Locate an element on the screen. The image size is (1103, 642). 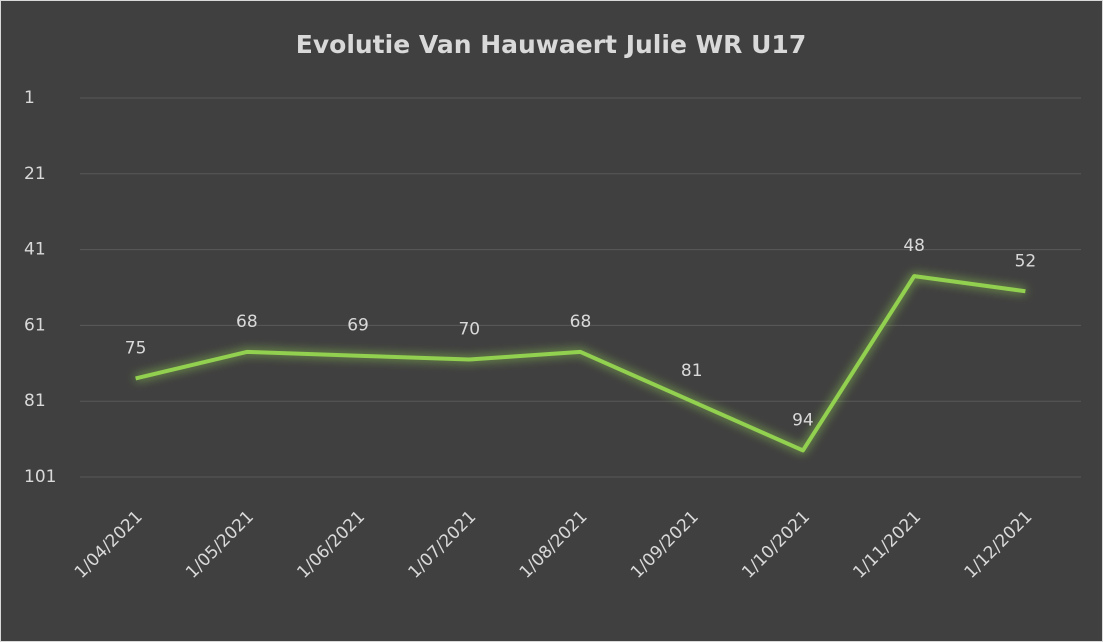
y-tick-label: 101 is located at coordinates (40, 477).